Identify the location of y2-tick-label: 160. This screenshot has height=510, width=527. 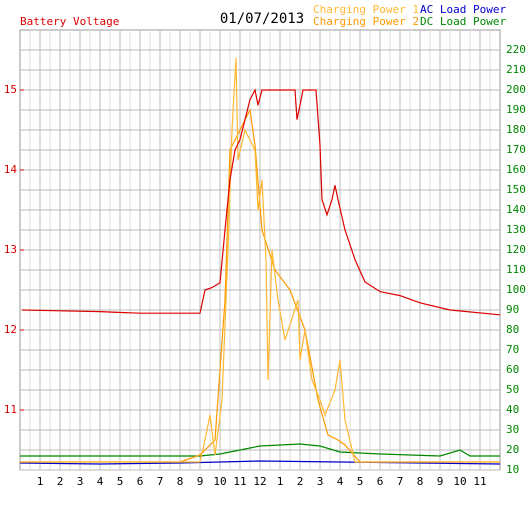
(516, 169).